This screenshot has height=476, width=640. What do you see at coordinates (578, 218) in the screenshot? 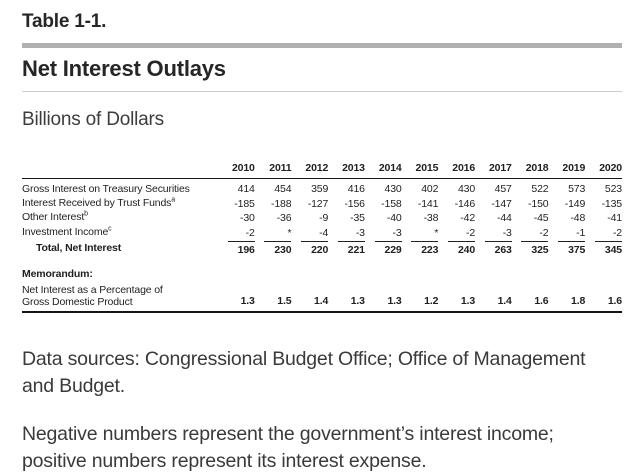
I see `value-cell: -48` at bounding box center [578, 218].